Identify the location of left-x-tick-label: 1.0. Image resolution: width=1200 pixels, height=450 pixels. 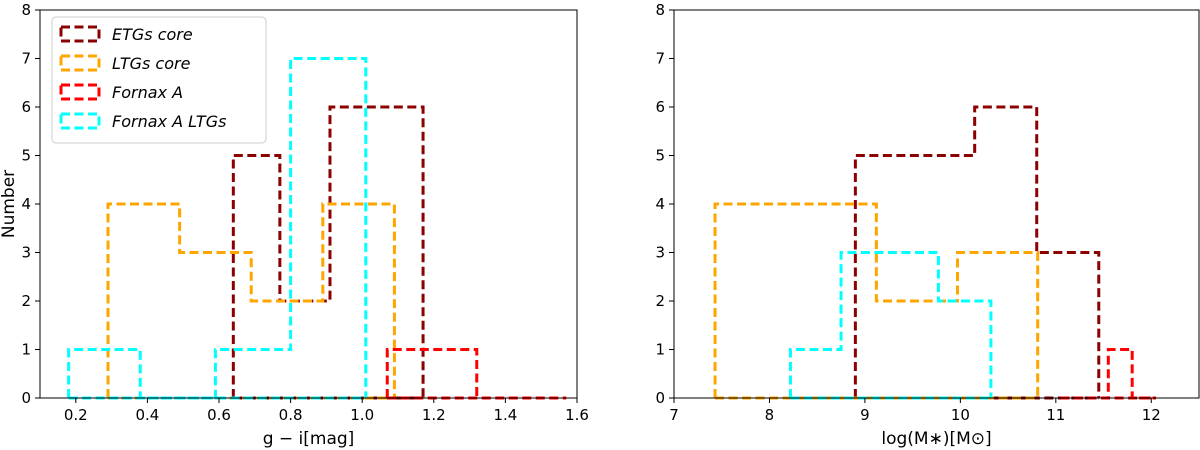
(362, 415).